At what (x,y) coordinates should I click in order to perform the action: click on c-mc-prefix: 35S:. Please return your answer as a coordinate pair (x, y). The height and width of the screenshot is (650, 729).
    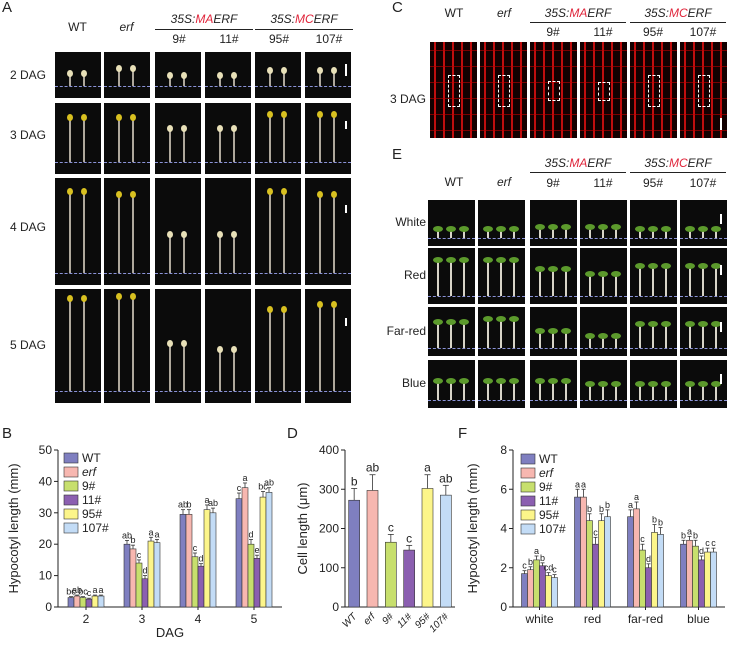
    Looking at the image, I should click on (656, 13).